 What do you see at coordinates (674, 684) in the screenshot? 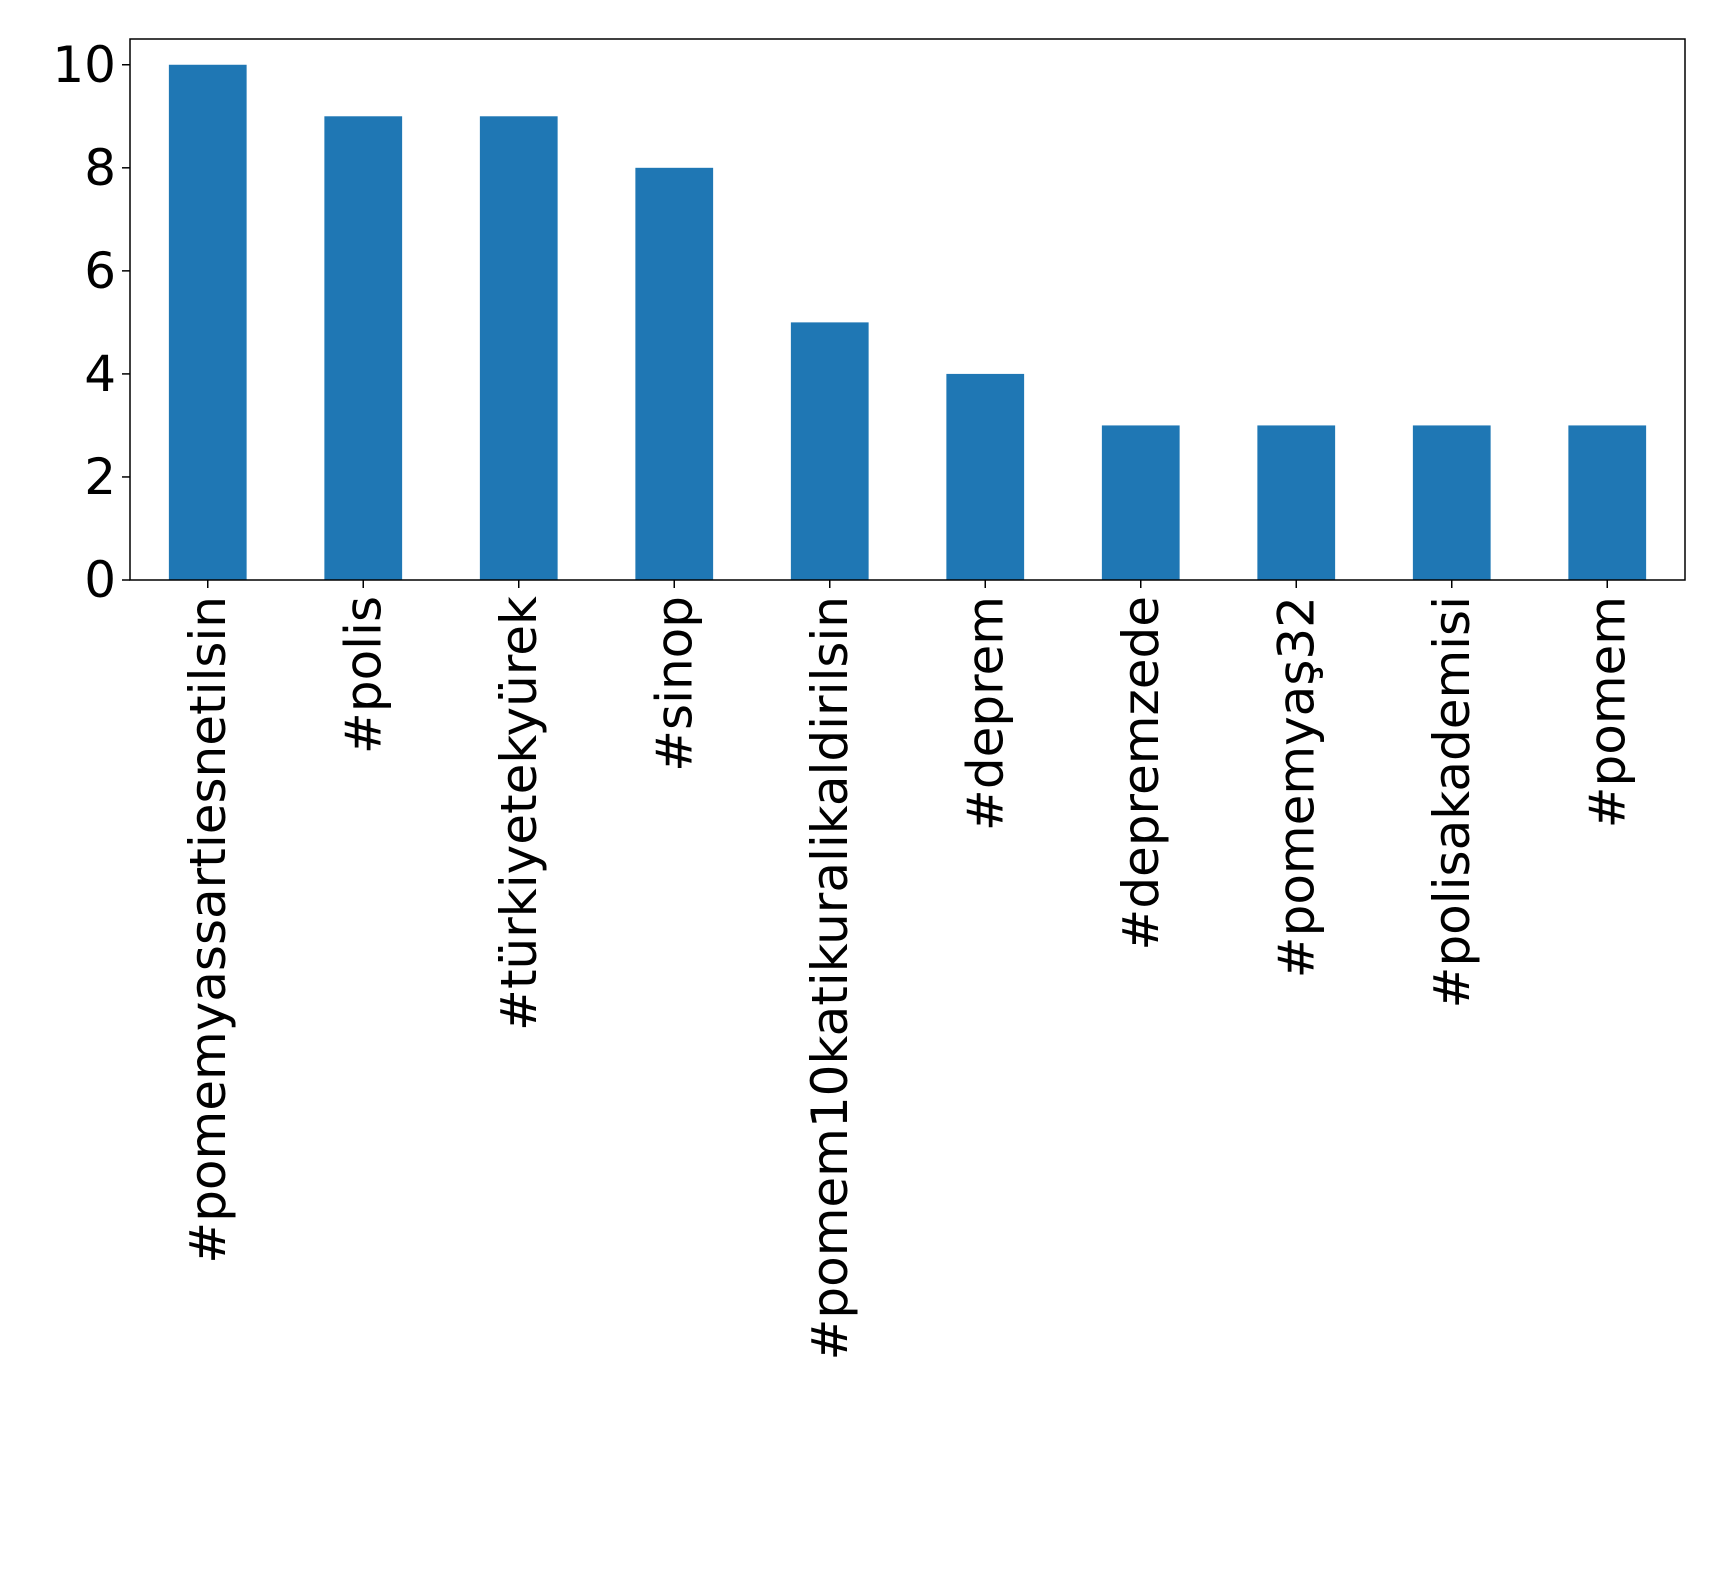
I see `x-tick-label-3: #sinop` at bounding box center [674, 684].